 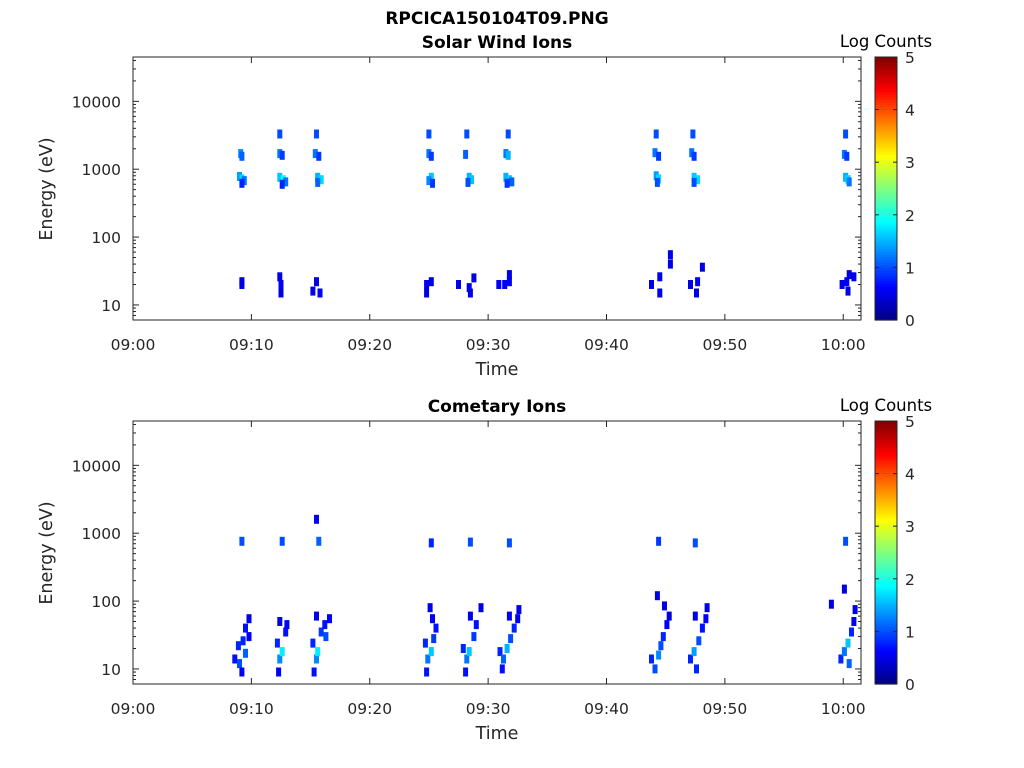 What do you see at coordinates (910, 475) in the screenshot?
I see `colorbar-tick-label: 4` at bounding box center [910, 475].